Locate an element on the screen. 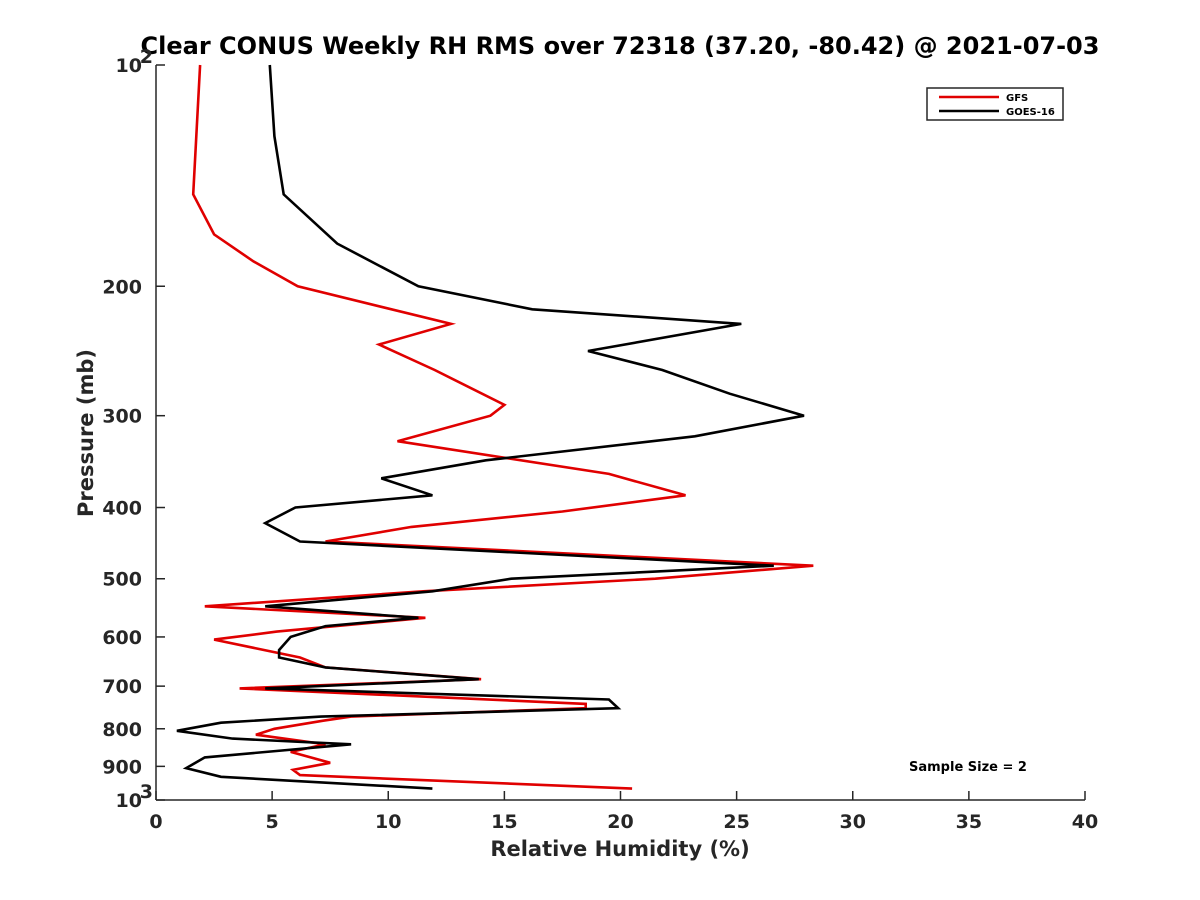  x-tick-label-25: 25 is located at coordinates (736, 822).